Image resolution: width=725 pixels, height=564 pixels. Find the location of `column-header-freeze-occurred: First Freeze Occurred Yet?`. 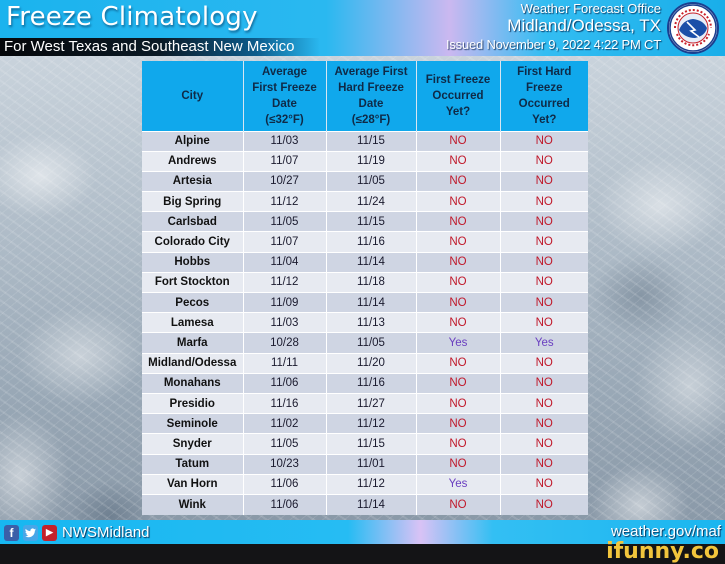

column-header-freeze-occurred: First Freeze Occurred Yet? is located at coordinates (458, 96).